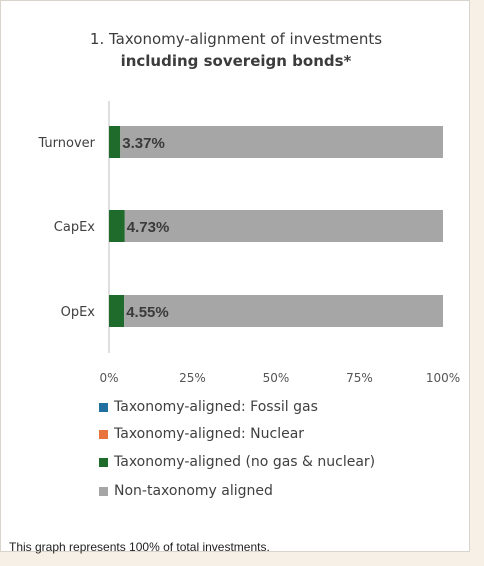 This screenshot has width=484, height=566. Describe the element at coordinates (147, 312) in the screenshot. I see `data-label-opex: 4.55%` at that location.